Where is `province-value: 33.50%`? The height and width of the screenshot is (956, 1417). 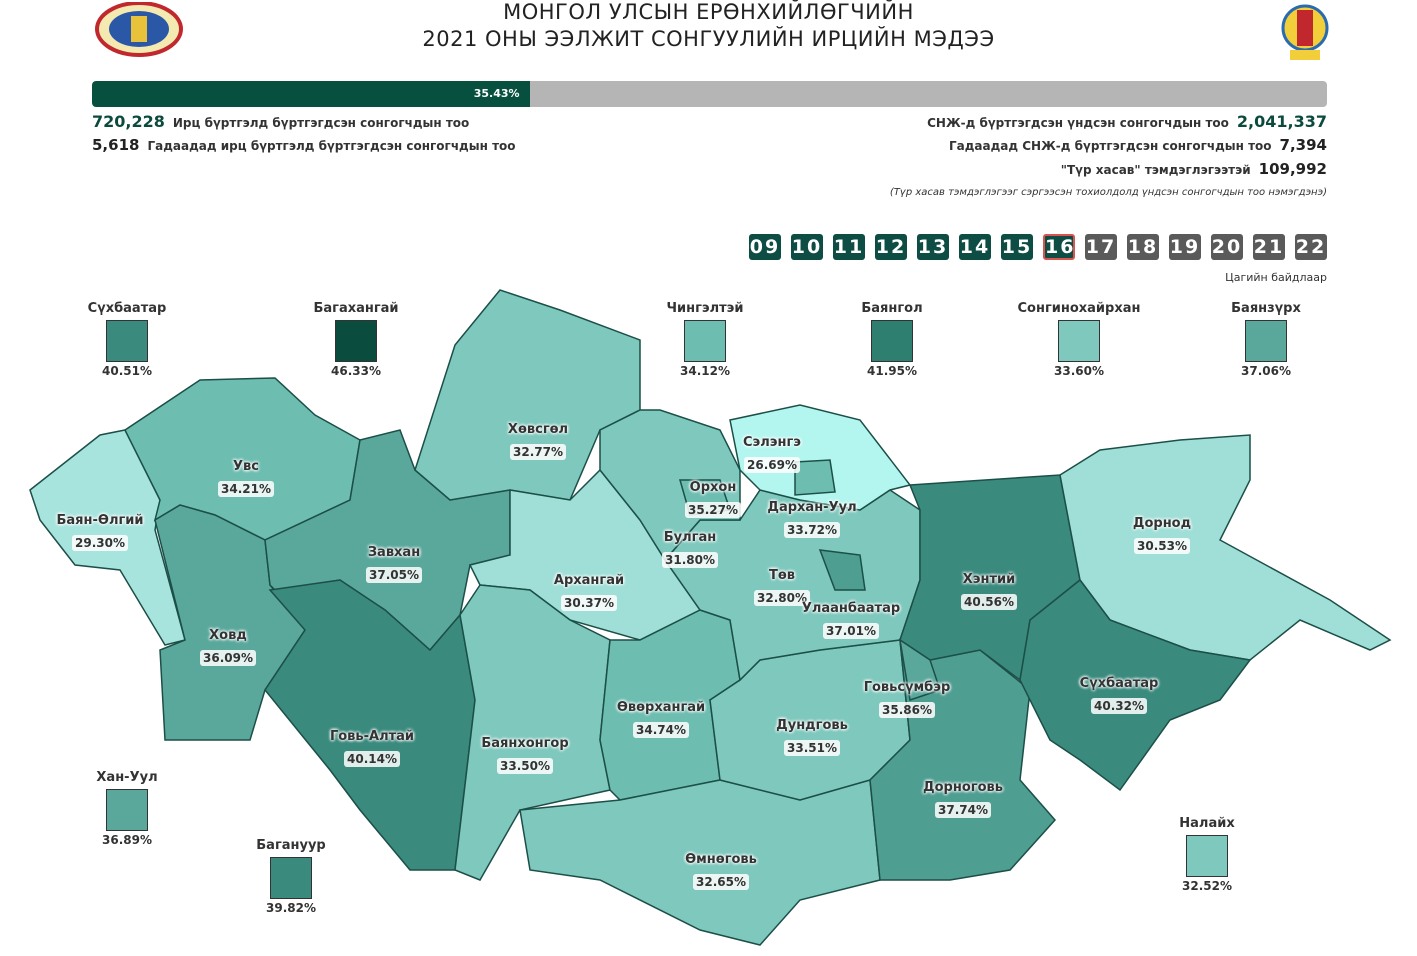
province-value: 33.50% is located at coordinates (525, 766).